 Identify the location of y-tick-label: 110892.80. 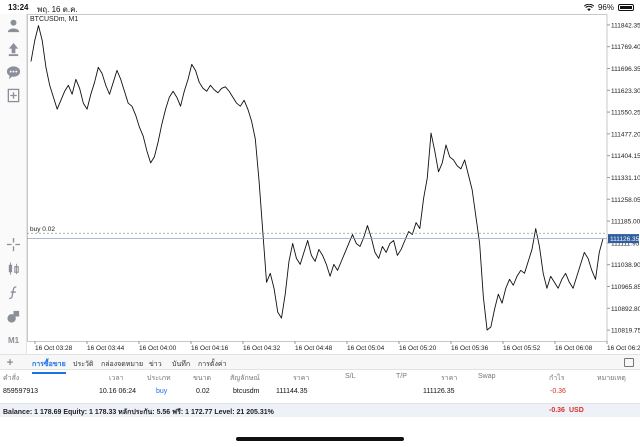
(625, 309).